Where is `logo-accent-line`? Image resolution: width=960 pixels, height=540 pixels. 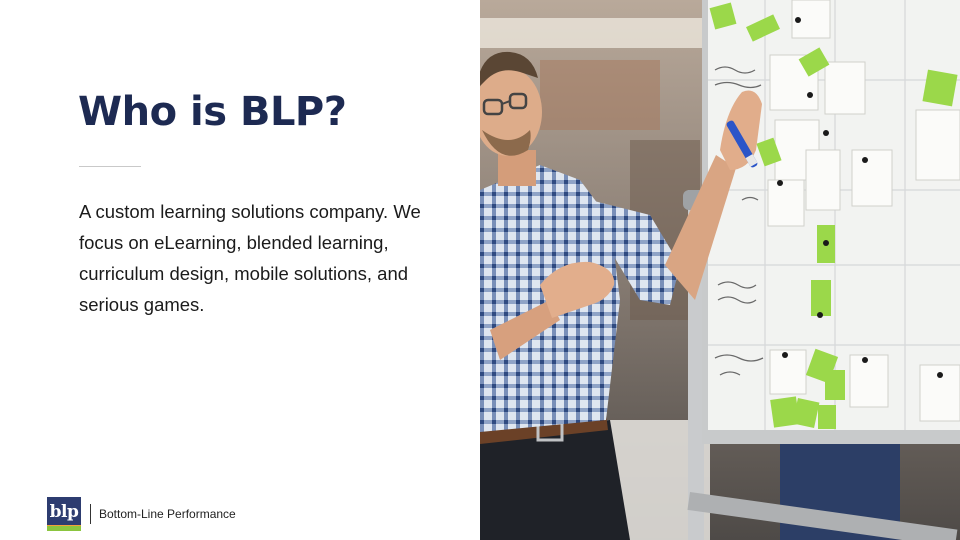
logo-accent-line is located at coordinates (64, 525).